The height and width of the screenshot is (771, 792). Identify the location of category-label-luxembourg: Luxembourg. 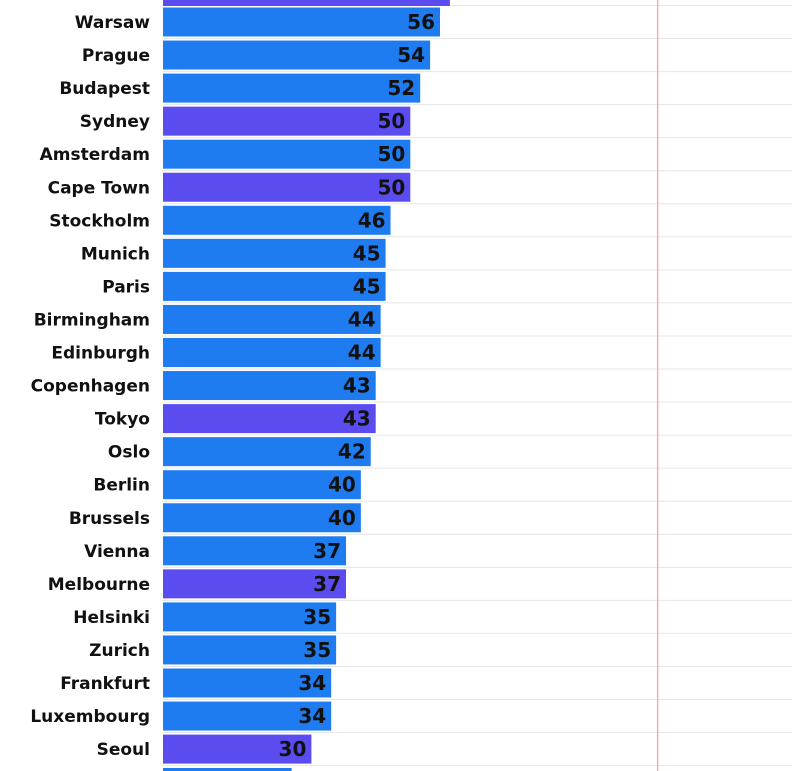
(90, 717).